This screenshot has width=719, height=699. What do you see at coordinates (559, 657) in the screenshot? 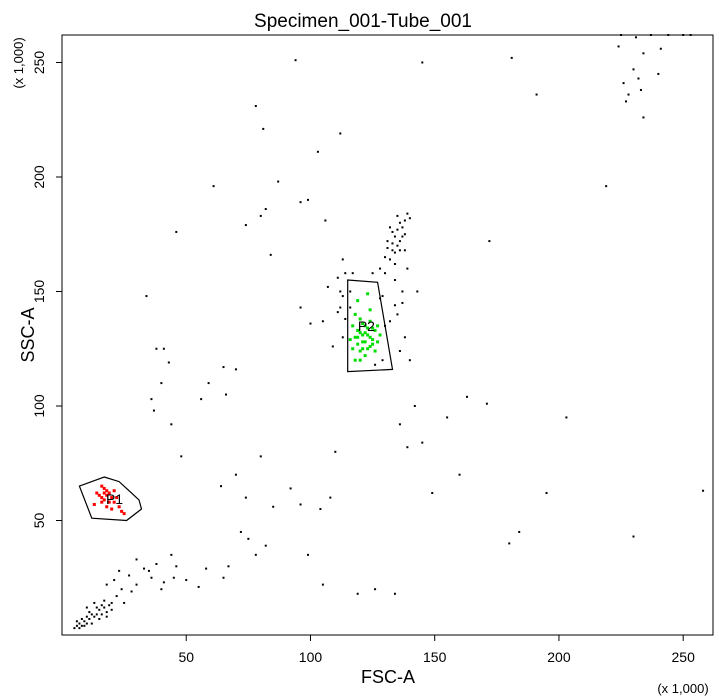
I see `x-tick-label: 200` at bounding box center [559, 657].